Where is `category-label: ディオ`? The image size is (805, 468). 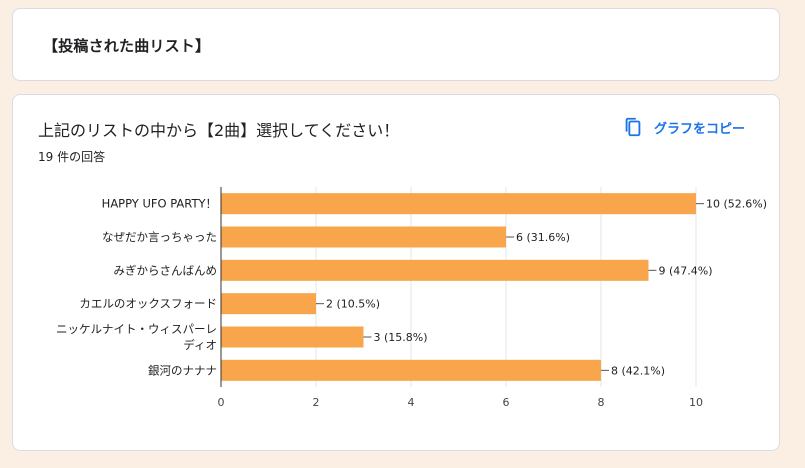
category-label: ディオ is located at coordinates (200, 345).